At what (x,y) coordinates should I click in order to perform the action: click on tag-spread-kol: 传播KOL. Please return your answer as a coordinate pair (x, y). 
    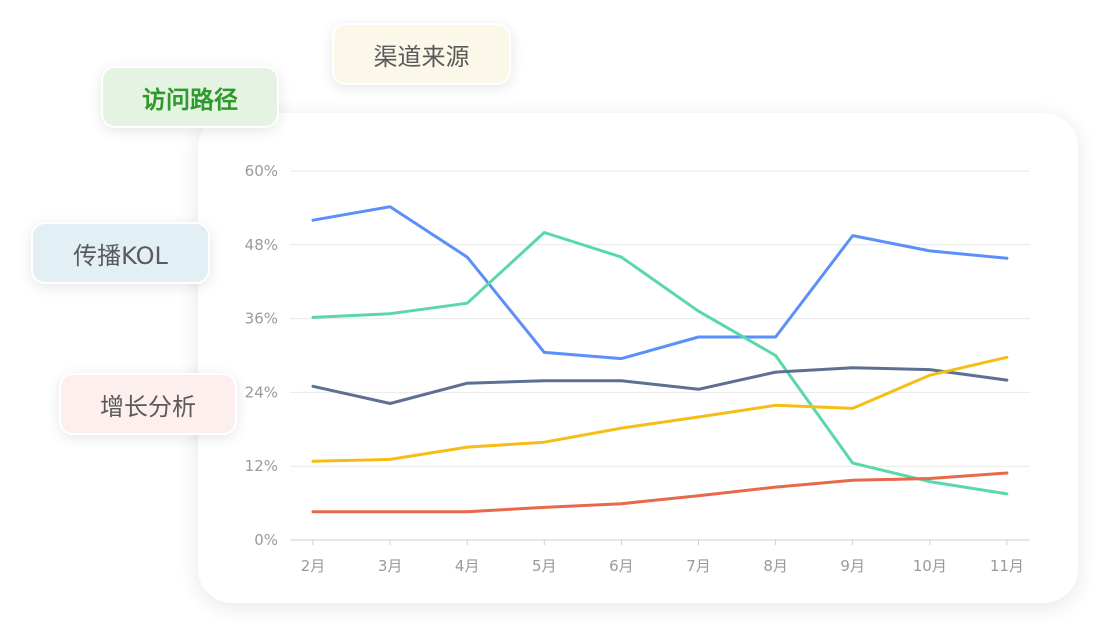
    Looking at the image, I should click on (120, 253).